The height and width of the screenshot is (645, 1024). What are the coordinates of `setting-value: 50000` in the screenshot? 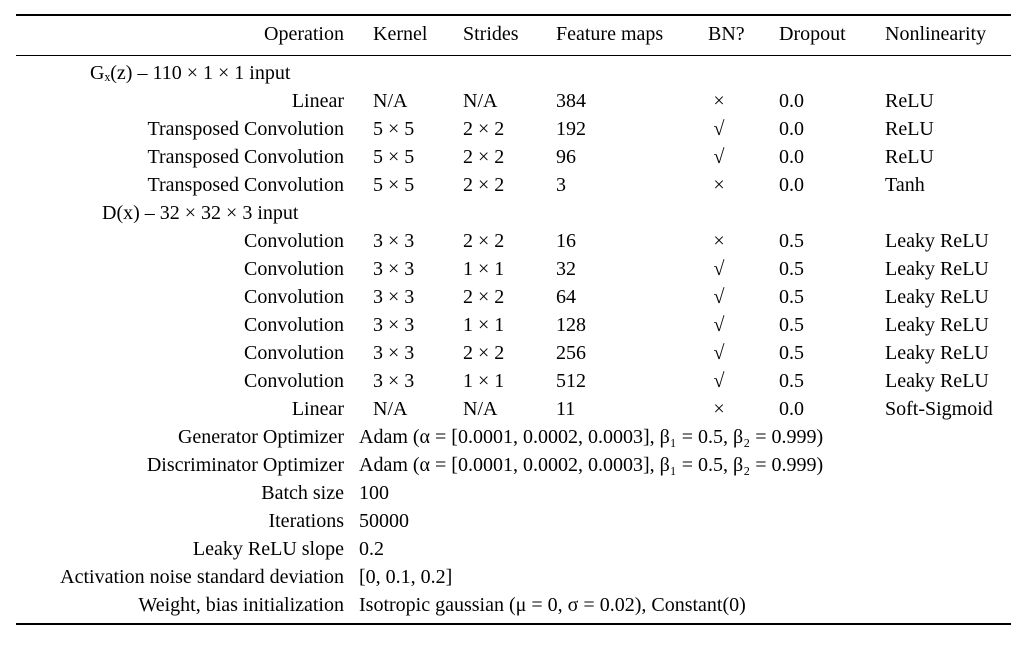 It's located at (384, 521).